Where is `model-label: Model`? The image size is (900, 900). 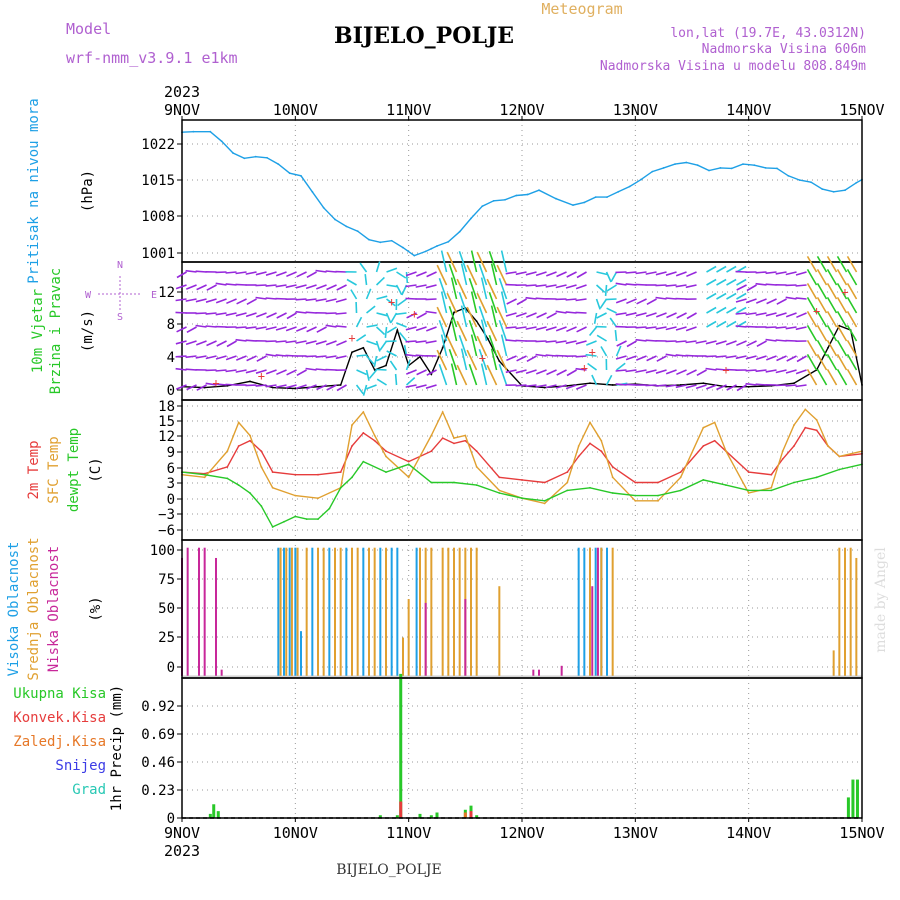
model-label: Model is located at coordinates (88, 29).